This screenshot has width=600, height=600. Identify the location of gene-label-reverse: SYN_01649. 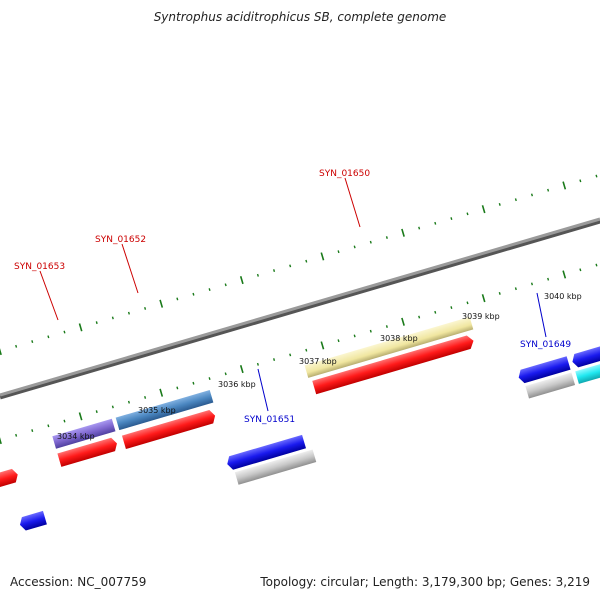
(545, 345).